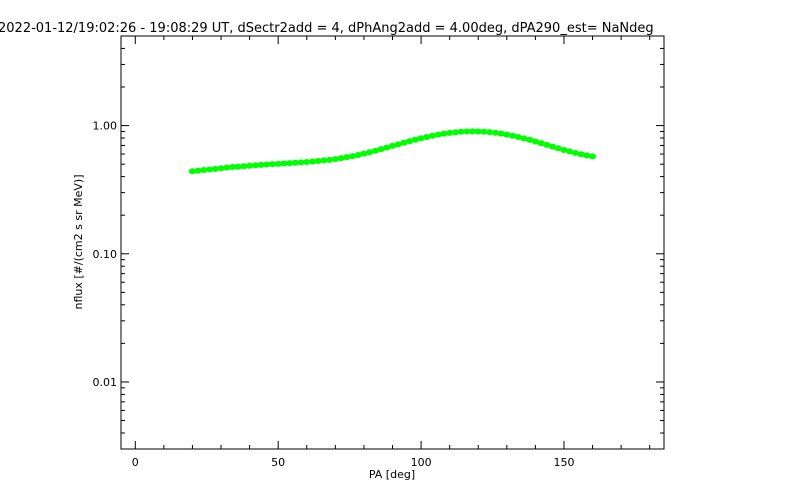  What do you see at coordinates (392, 151) in the screenshot?
I see `data-points` at bounding box center [392, 151].